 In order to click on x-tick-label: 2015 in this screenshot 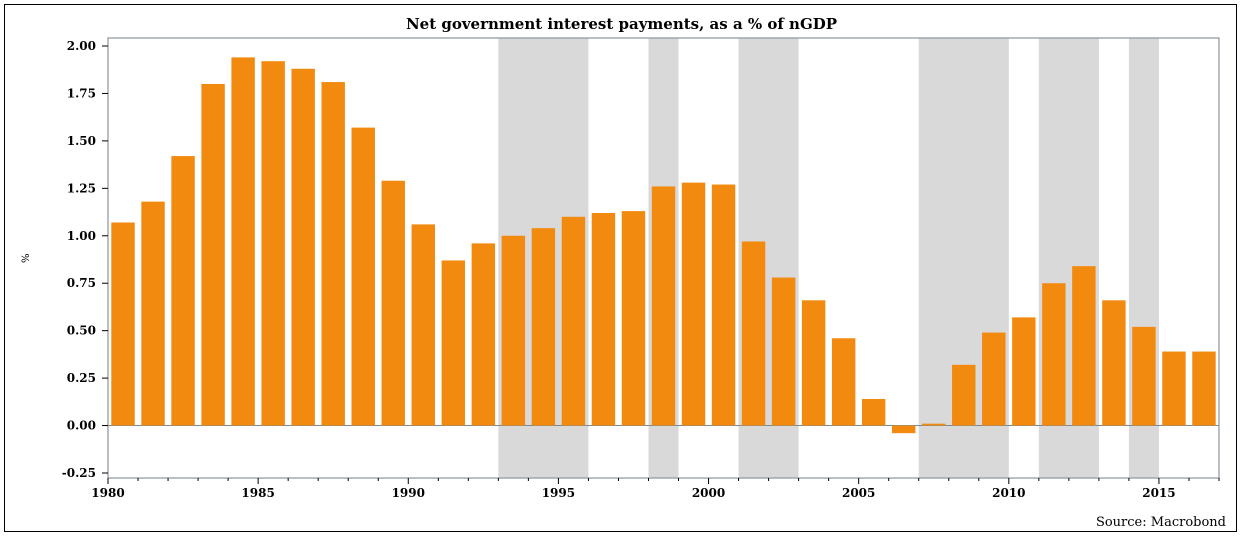, I will do `click(1158, 493)`.